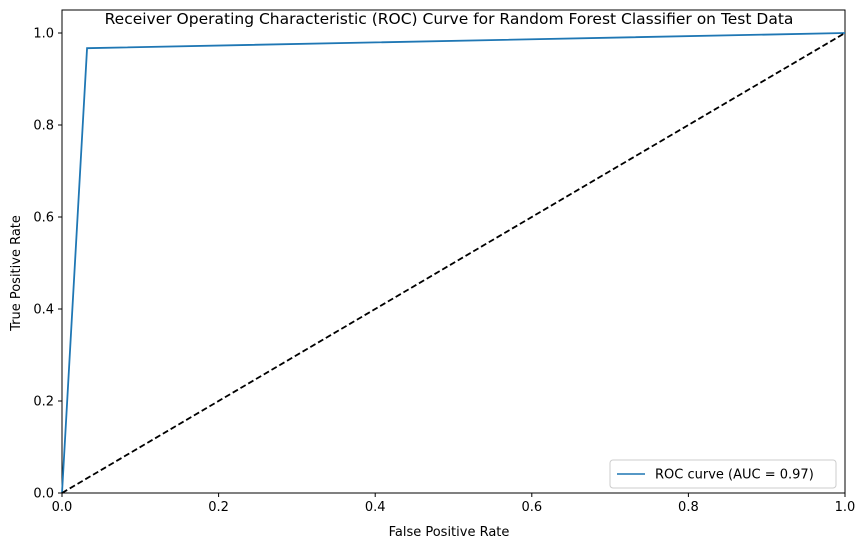 The height and width of the screenshot is (547, 857). I want to click on x-tick-label: 0.2, so click(218, 507).